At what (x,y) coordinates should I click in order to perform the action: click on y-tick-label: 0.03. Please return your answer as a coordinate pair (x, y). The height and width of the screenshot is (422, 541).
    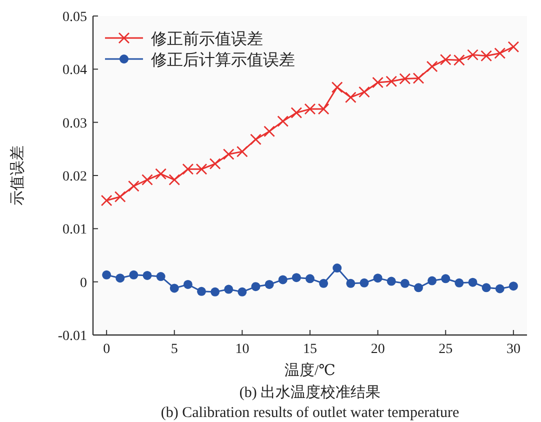
    Looking at the image, I should click on (74, 124).